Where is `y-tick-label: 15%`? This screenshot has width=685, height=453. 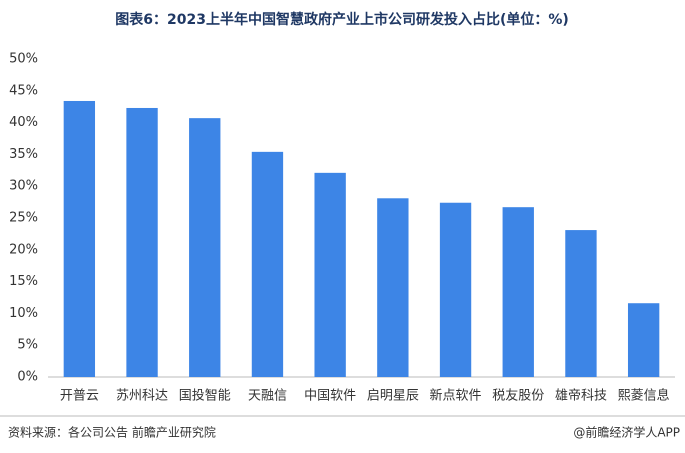 y-tick-label: 15% is located at coordinates (23, 281).